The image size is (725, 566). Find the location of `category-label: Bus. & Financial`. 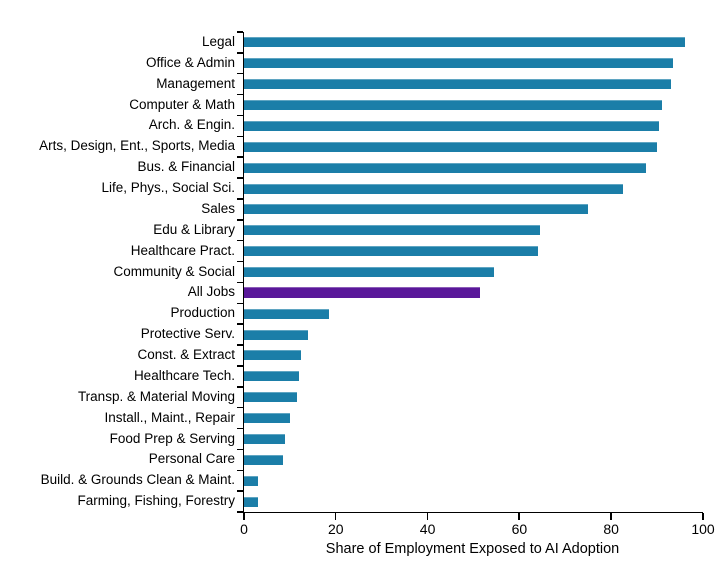

category-label: Bus. & Financial is located at coordinates (186, 167).